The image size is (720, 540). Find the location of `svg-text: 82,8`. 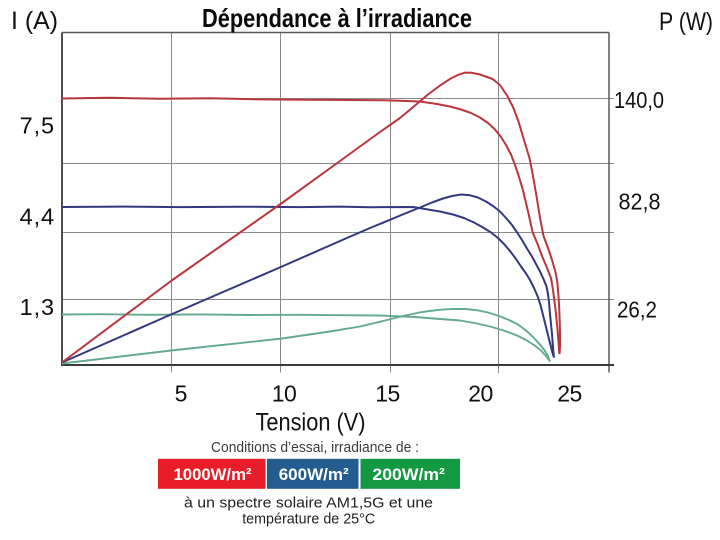

svg-text: 82,8 is located at coordinates (640, 202).